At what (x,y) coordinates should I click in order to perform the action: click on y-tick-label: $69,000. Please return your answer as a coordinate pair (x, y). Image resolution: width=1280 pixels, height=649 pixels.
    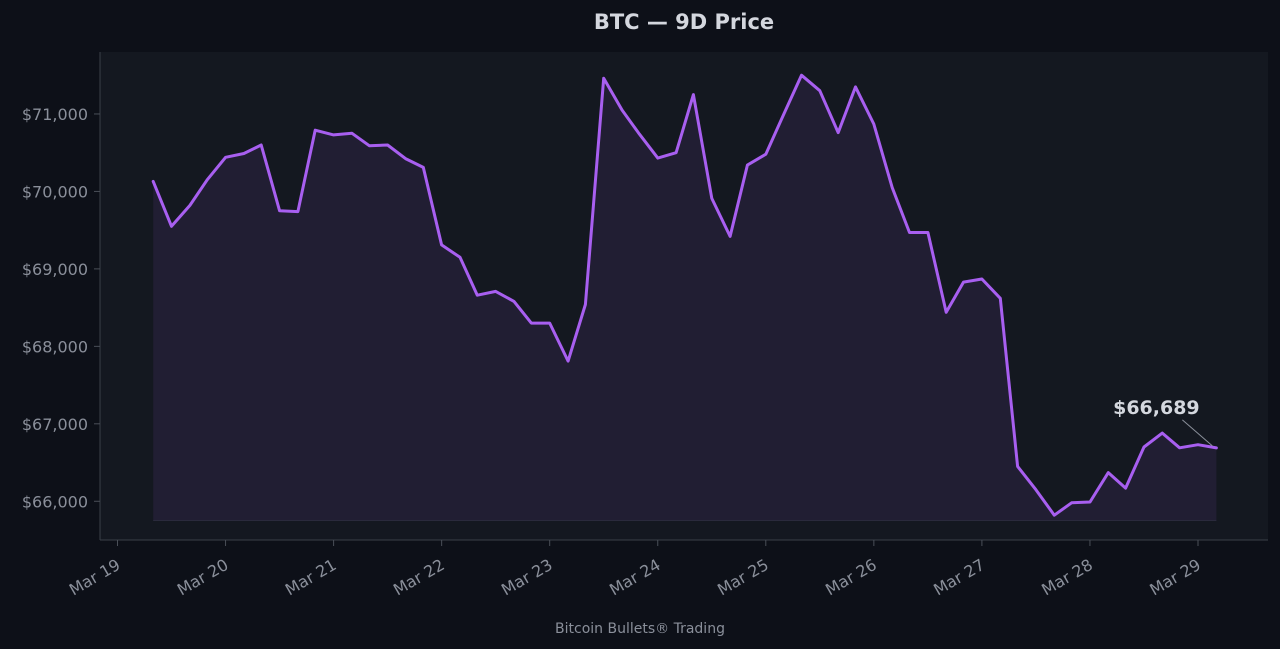
    Looking at the image, I should click on (55, 269).